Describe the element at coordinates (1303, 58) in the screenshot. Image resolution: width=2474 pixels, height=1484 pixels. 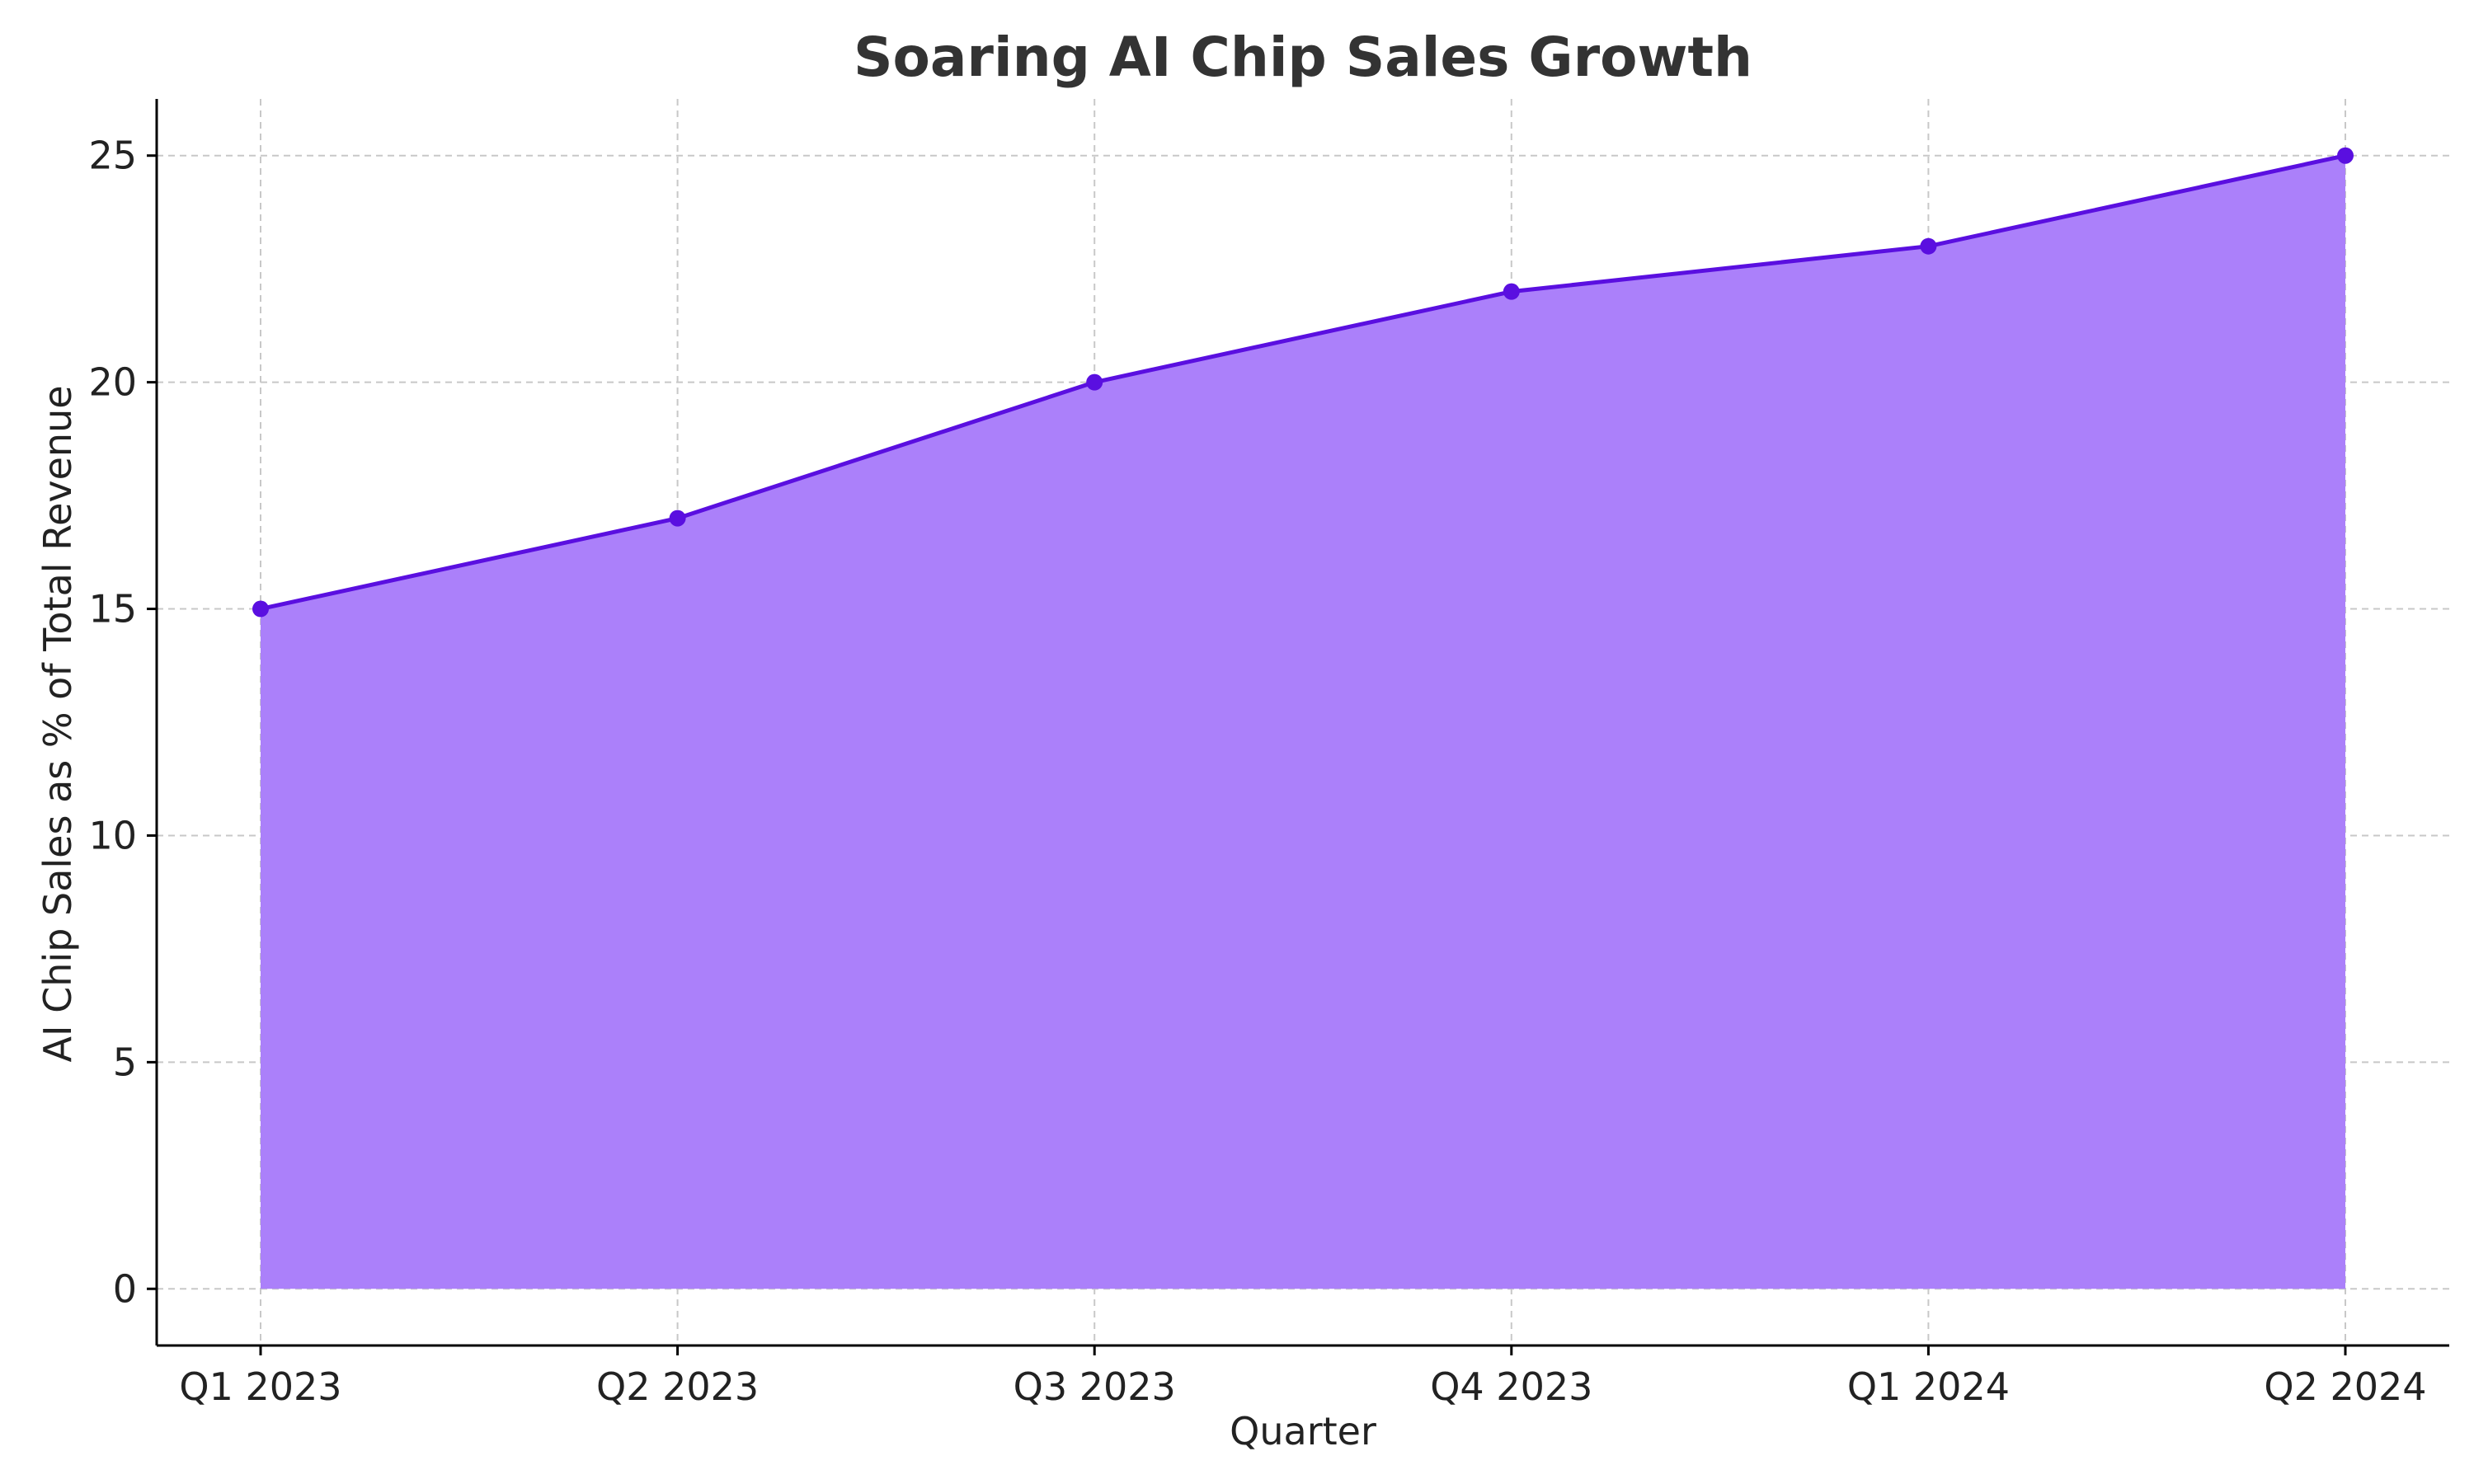
I see `chart-title: Soaring AI Chip Sales Growth` at that location.